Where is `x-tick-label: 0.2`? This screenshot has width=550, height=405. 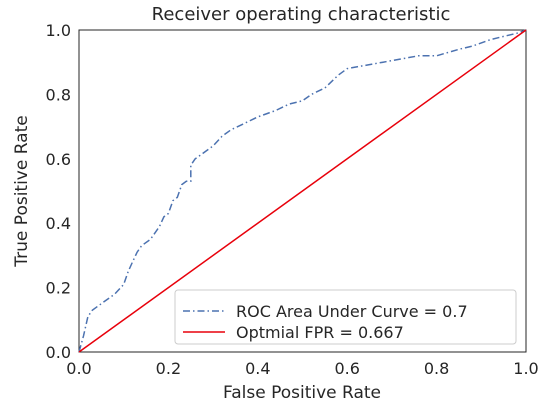 x-tick-label: 0.2 is located at coordinates (168, 368).